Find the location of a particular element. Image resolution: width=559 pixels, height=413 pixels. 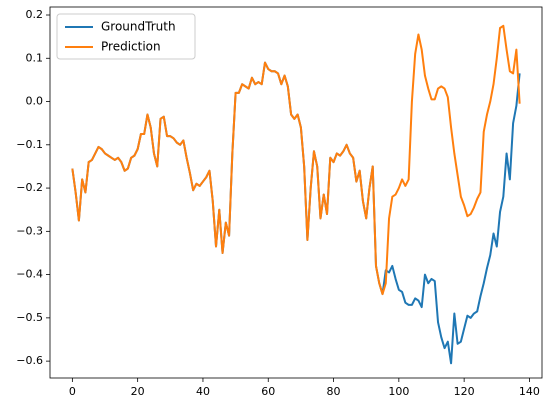

x-tick-label: 80 is located at coordinates (334, 391).